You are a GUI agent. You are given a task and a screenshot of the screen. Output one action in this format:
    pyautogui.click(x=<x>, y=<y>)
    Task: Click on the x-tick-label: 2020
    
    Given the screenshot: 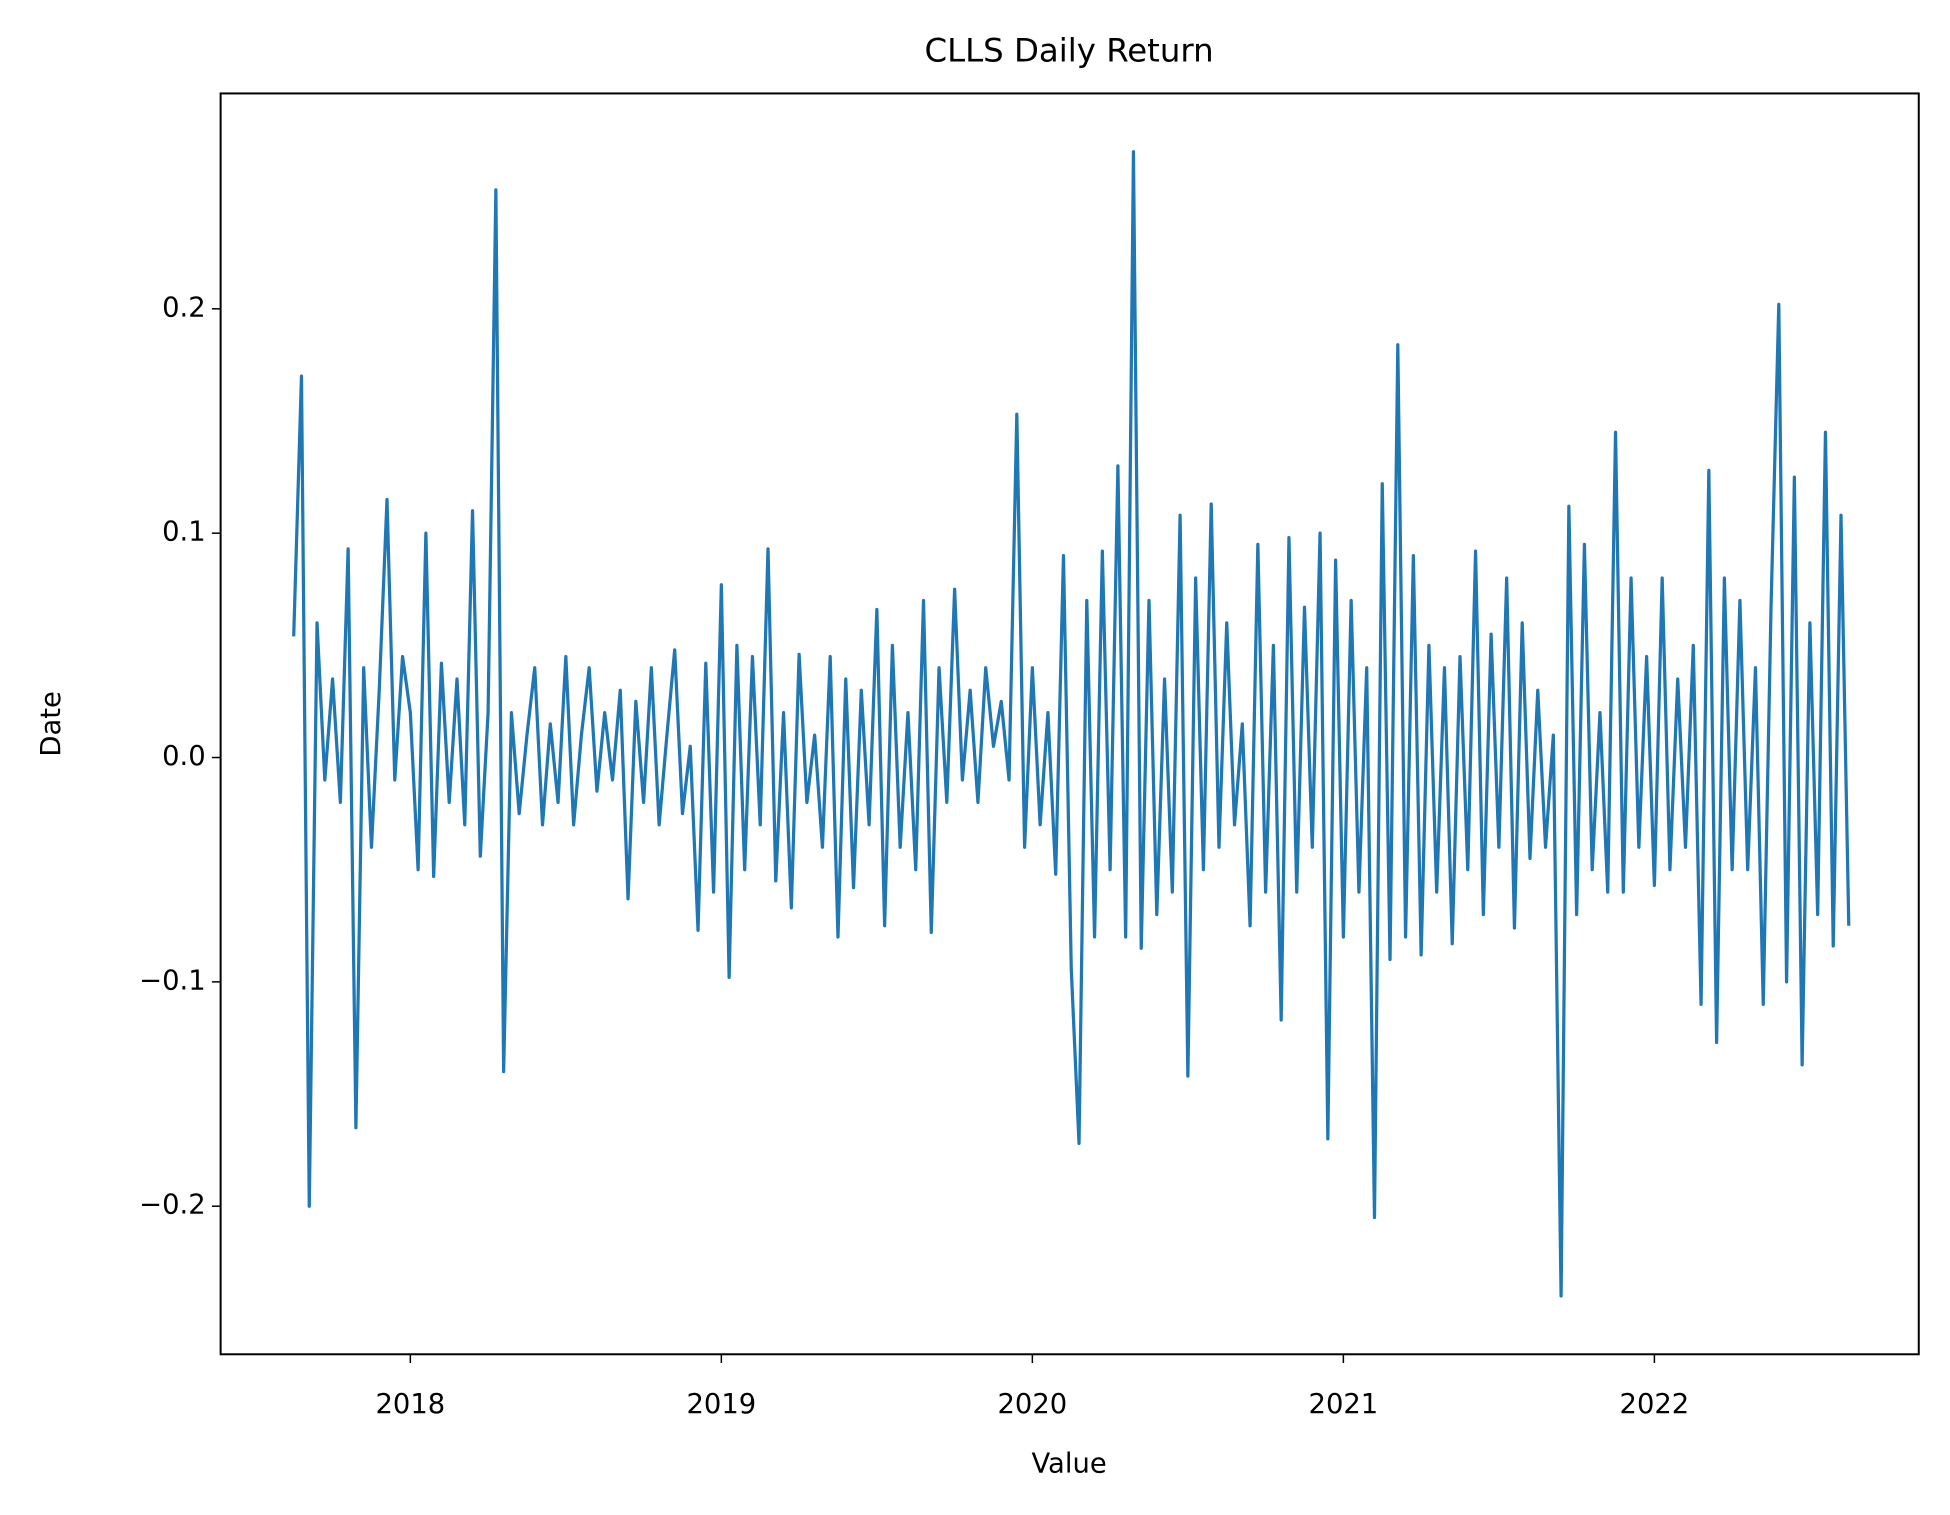 What is the action you would take?
    pyautogui.click(x=1033, y=1404)
    